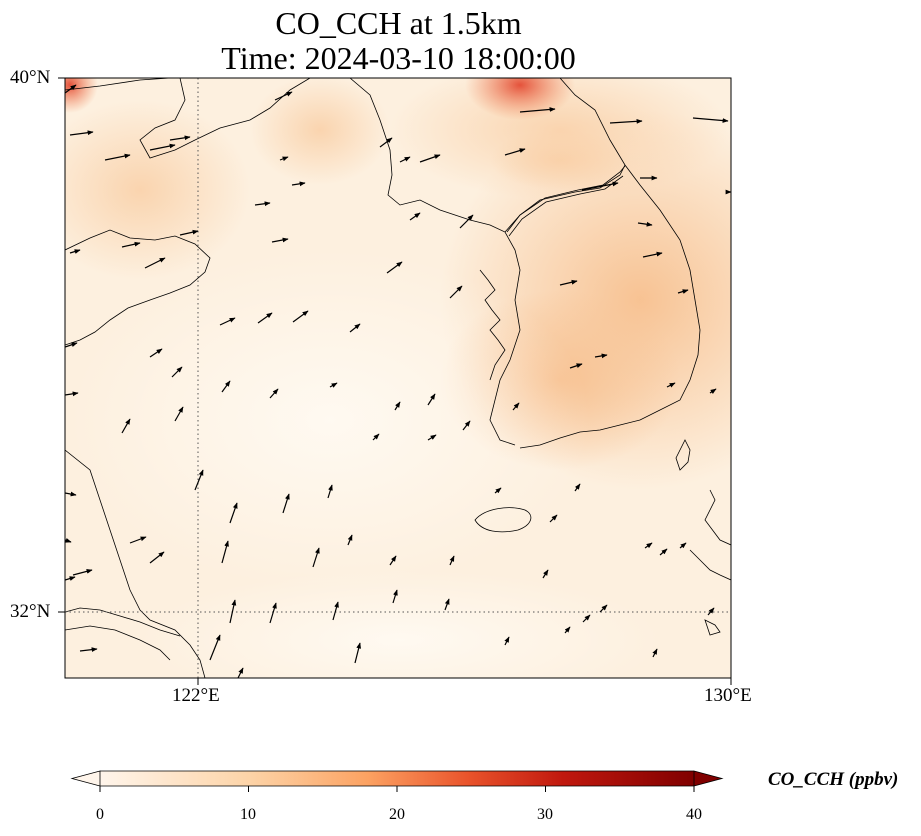 The width and height of the screenshot is (921, 836). What do you see at coordinates (123, 634) in the screenshot?
I see `yangtze-estuary` at bounding box center [123, 634].